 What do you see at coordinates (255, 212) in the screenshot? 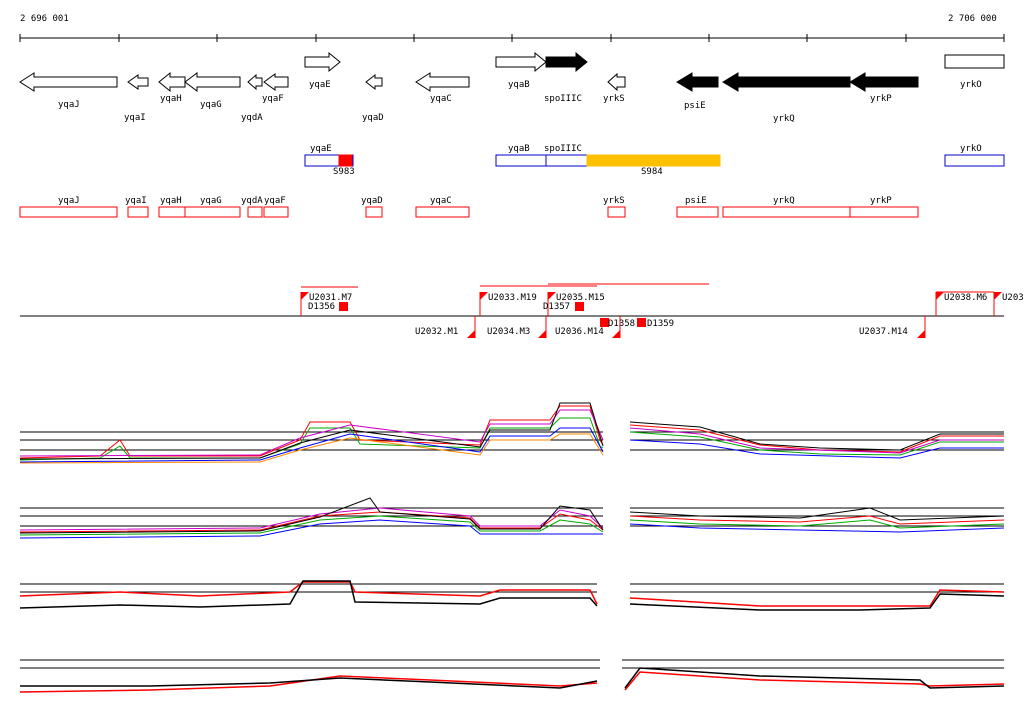
I see `red-box-yqdA` at bounding box center [255, 212].